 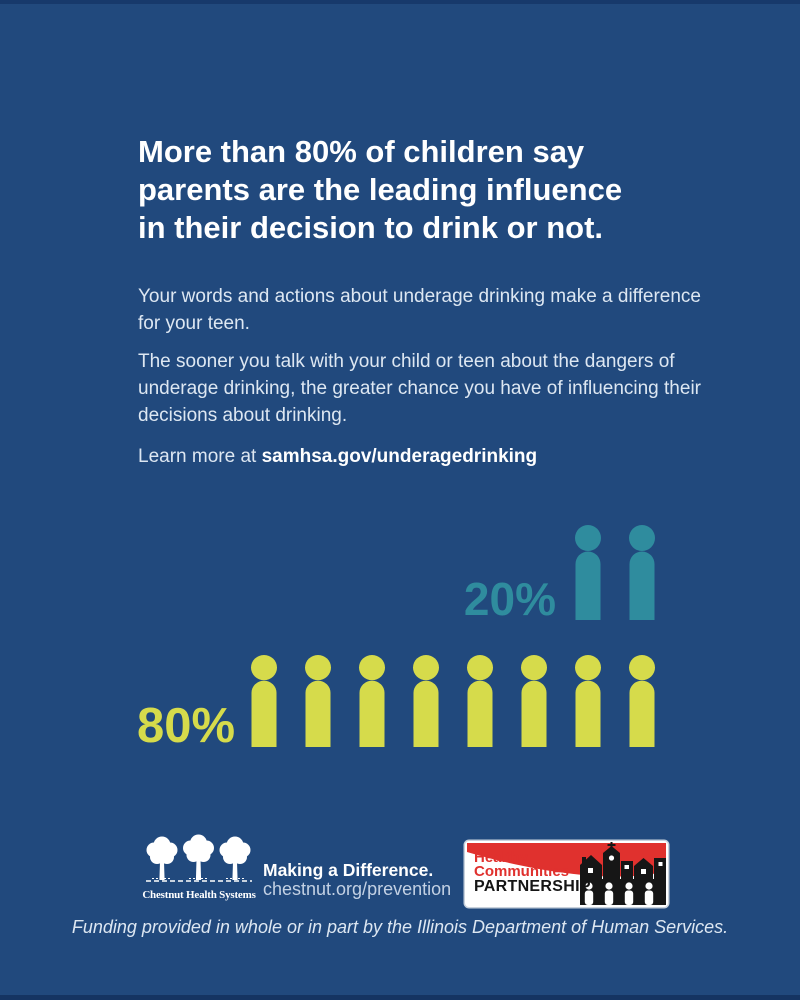 I want to click on hcp-communities: Communities, so click(x=522, y=871).